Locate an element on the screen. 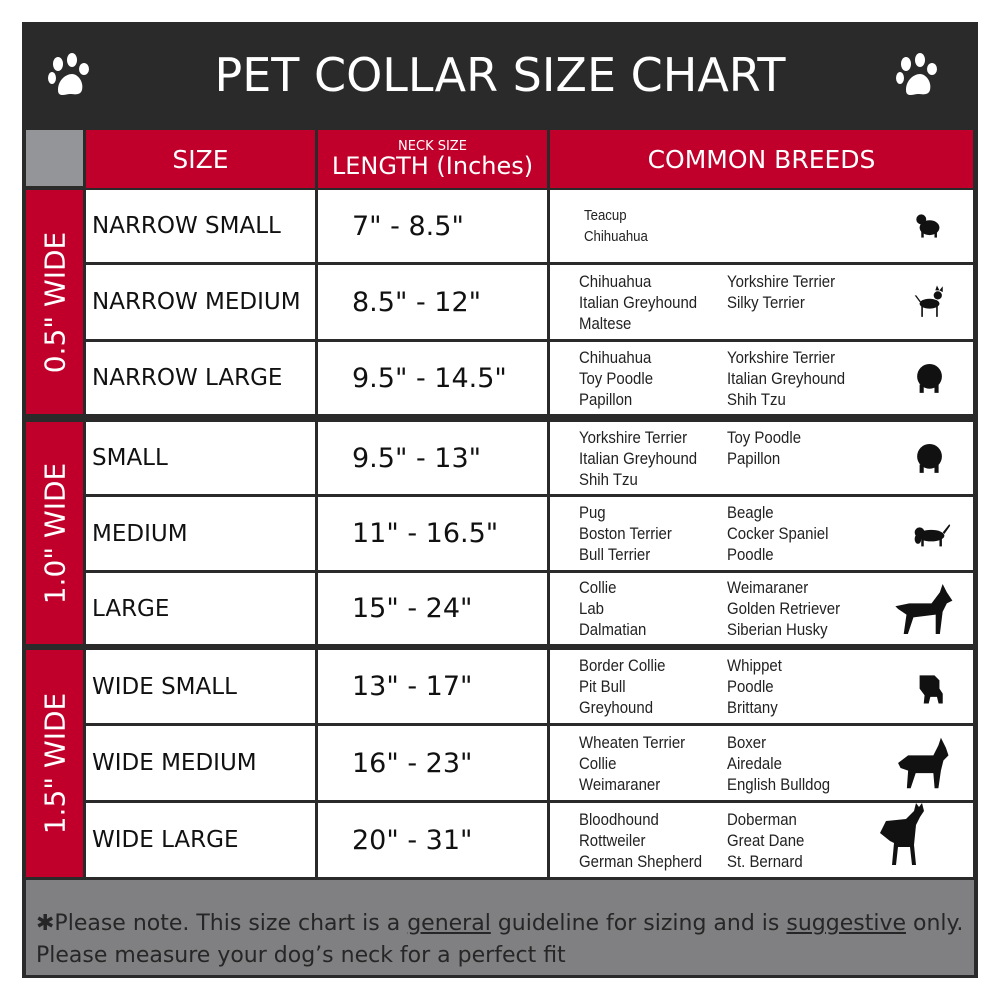  chihuahua-icon is located at coordinates (928, 301).